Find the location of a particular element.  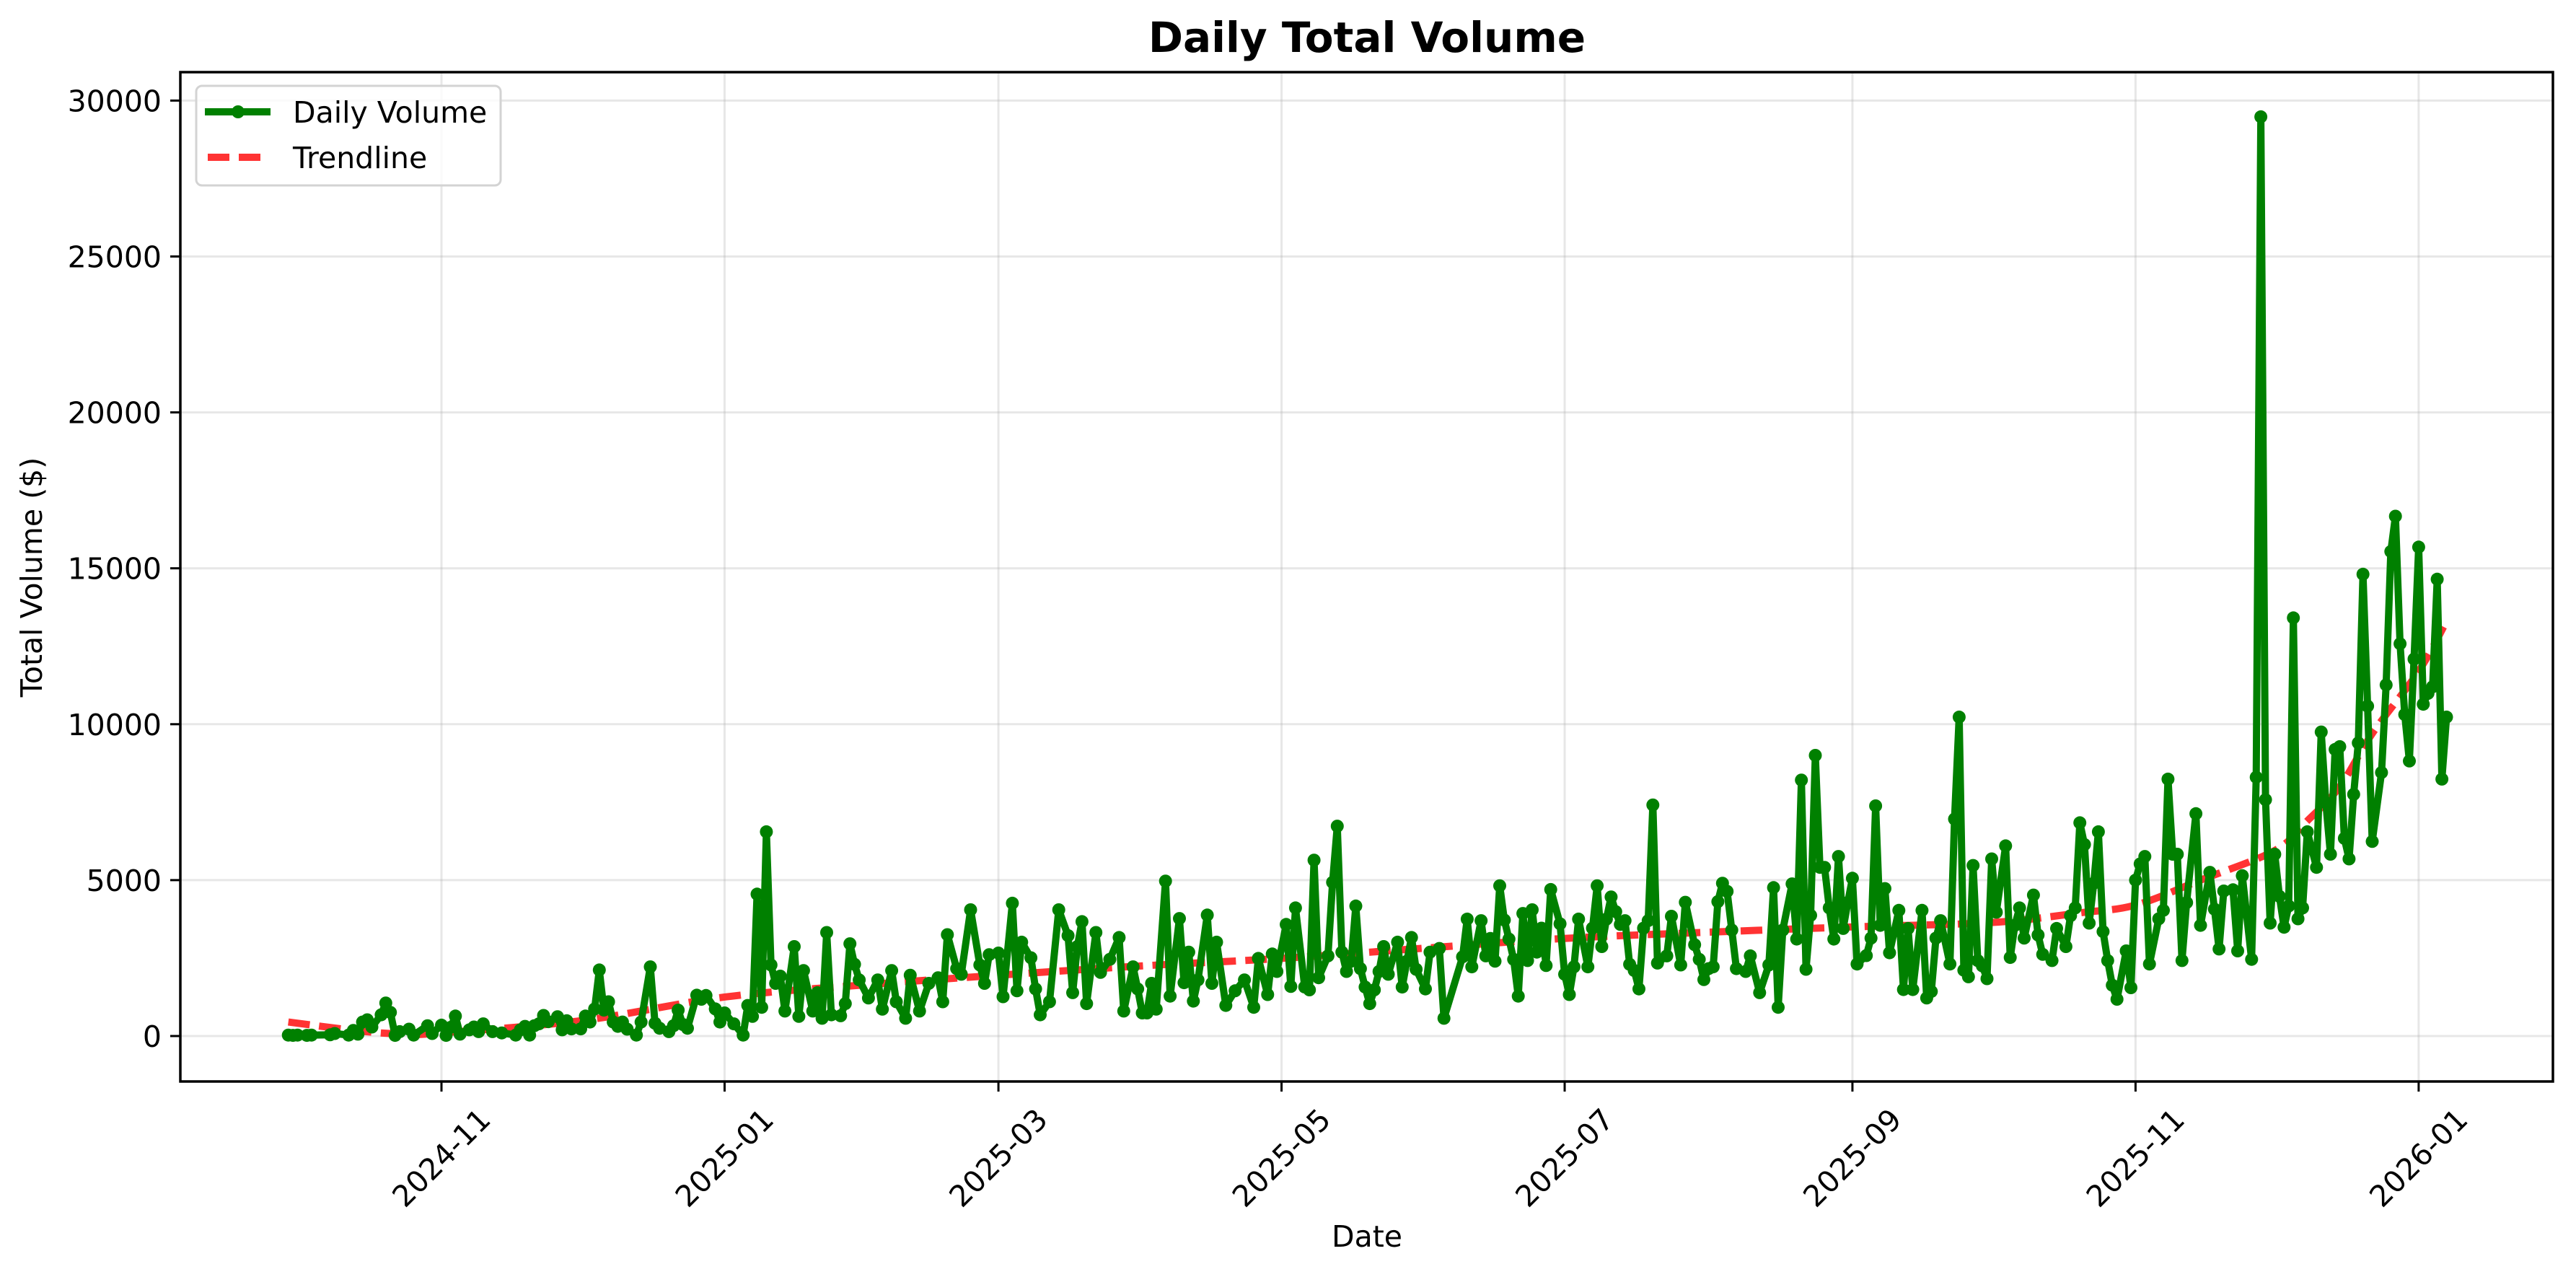

legend-daily-volume-marker is located at coordinates (238, 112).